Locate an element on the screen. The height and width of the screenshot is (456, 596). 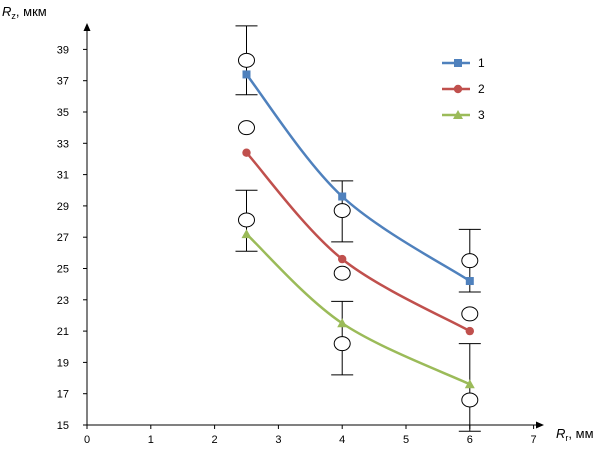
x-tick-label: 2 is located at coordinates (215, 440).